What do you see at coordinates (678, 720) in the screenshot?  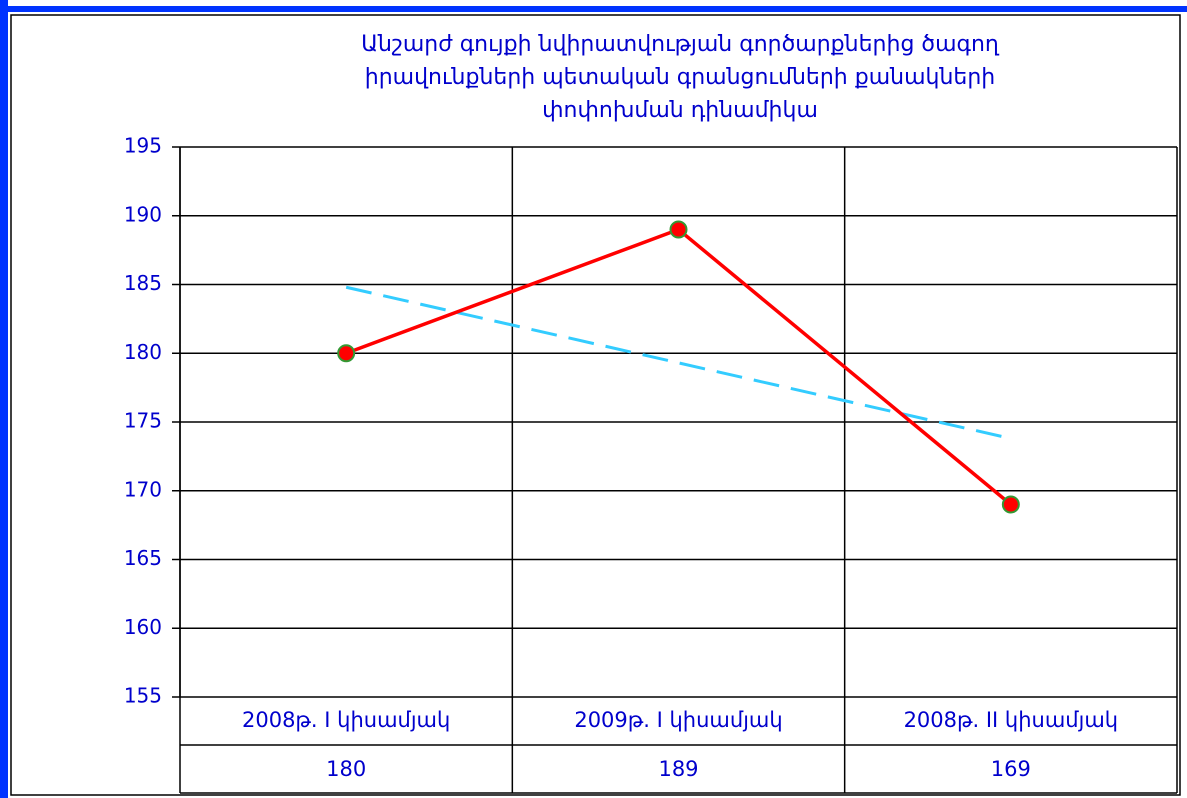 I see `x-tick-label: 2009թ. I կիսամյակ` at bounding box center [678, 720].